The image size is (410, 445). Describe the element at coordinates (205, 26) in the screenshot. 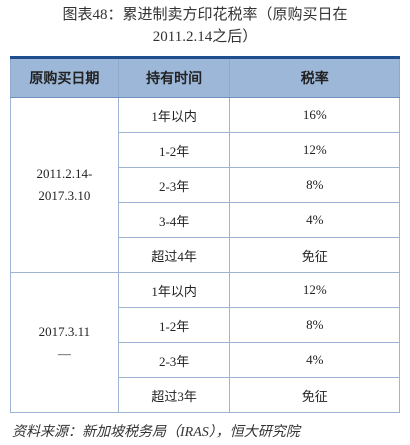

I see `title: 图表48：累进制卖方印花税率（原购买日在 2011.2.14之后）` at that location.